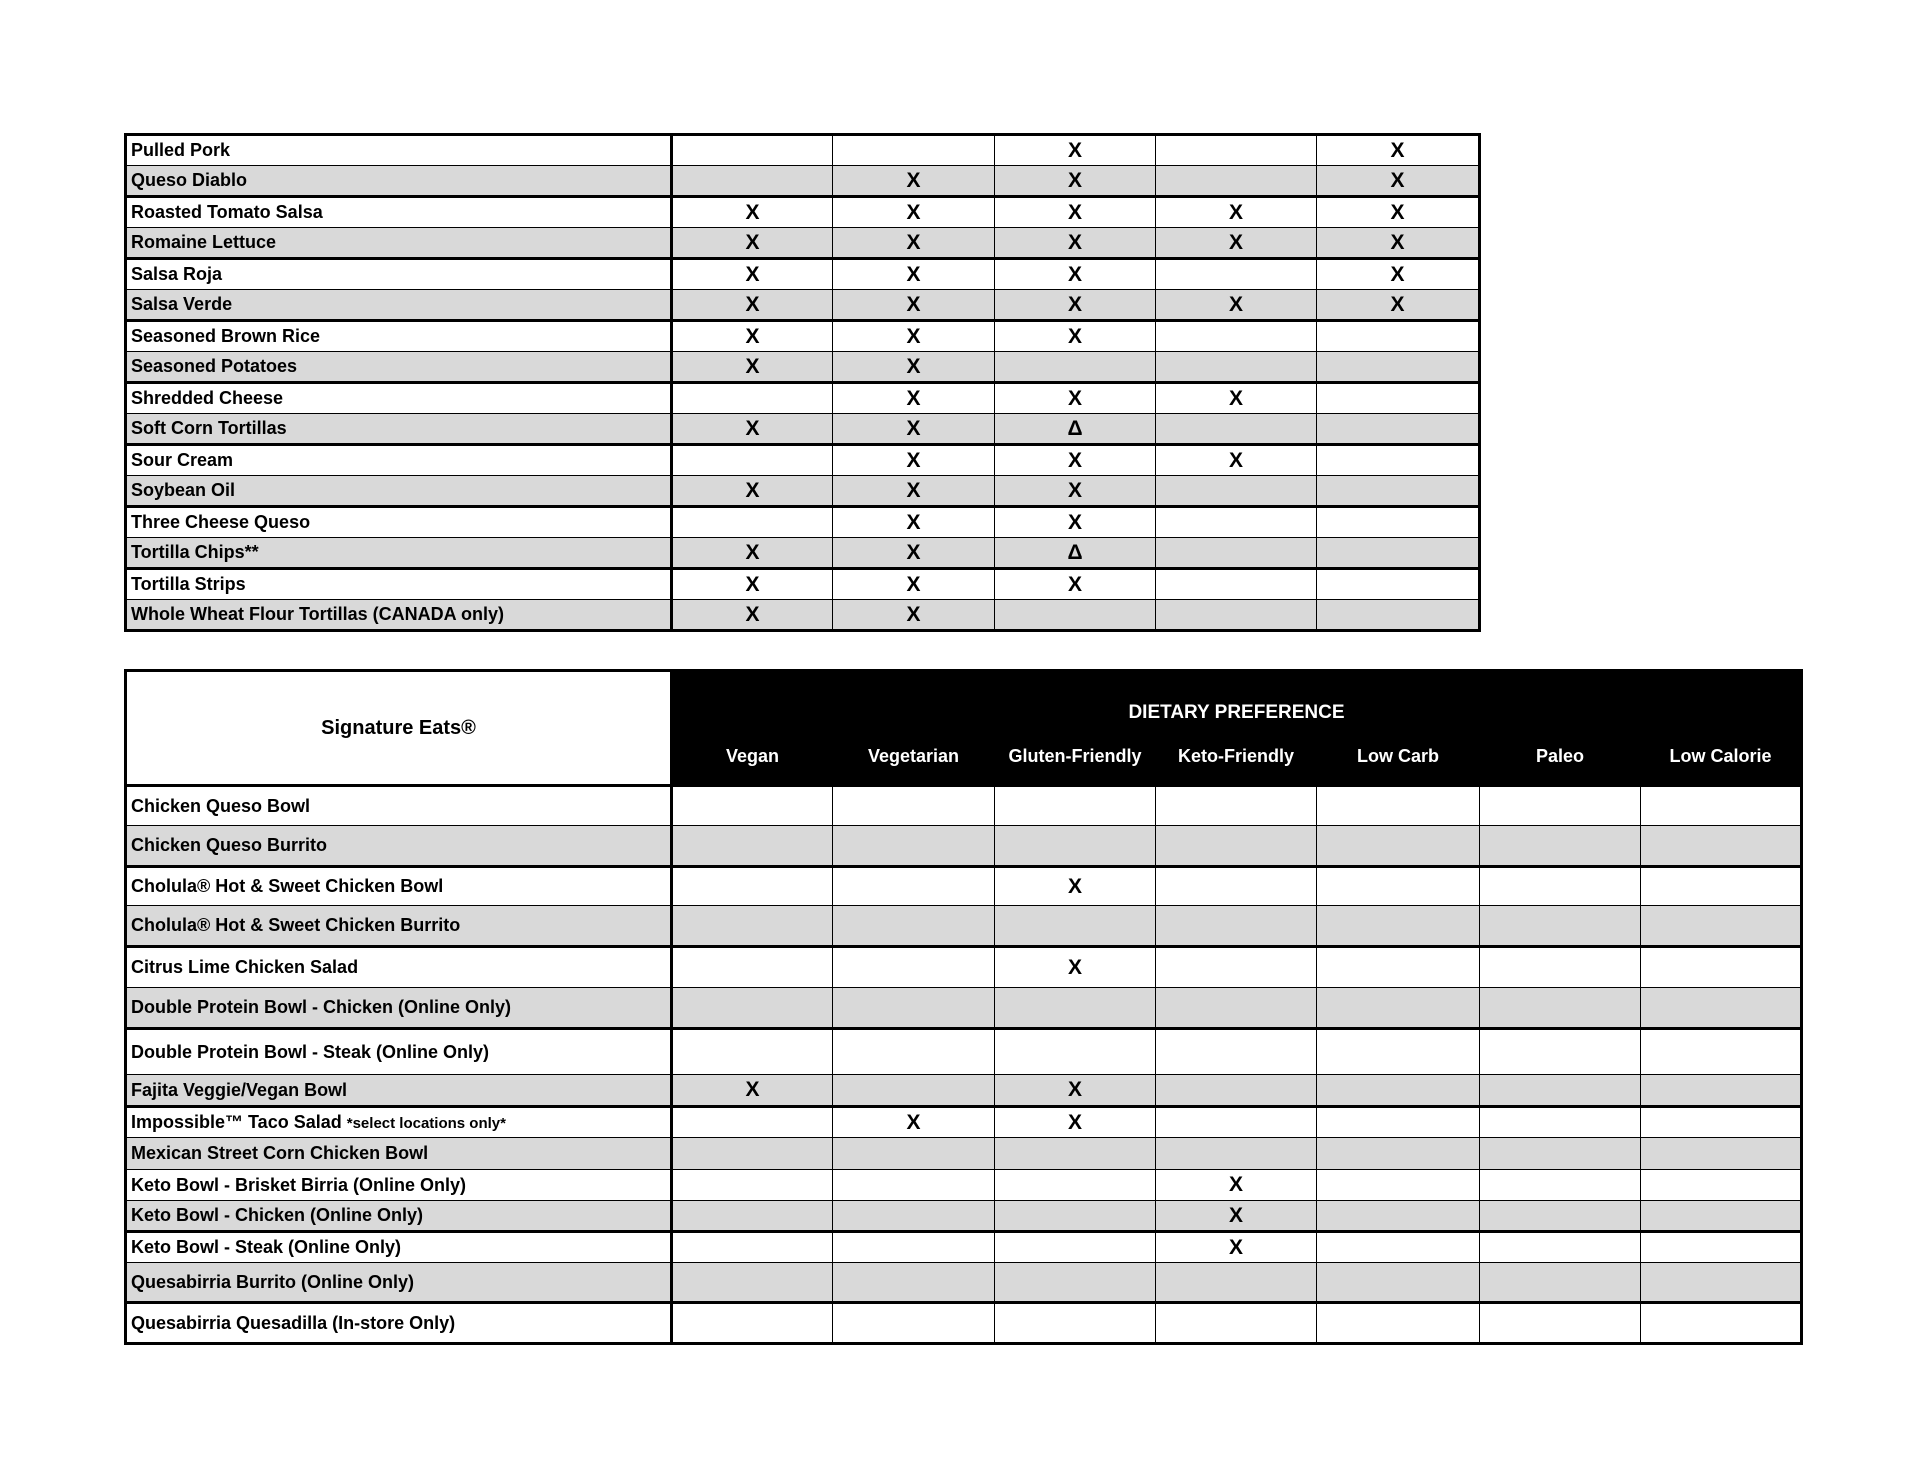 This screenshot has width=1920, height=1484. I want to click on item-name: Soft Corn Tortillas, so click(399, 429).